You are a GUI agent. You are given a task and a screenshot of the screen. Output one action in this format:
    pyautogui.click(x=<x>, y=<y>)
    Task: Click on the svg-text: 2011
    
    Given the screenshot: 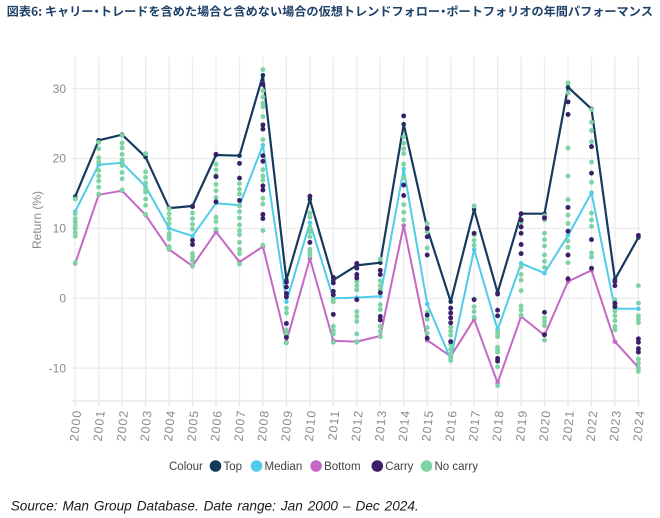 What is the action you would take?
    pyautogui.click(x=333, y=425)
    